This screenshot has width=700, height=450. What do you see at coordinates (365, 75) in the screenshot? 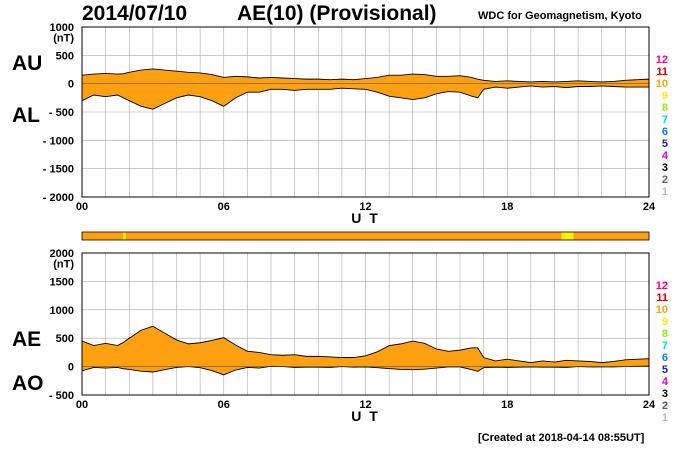
I see `series-line-au` at bounding box center [365, 75].